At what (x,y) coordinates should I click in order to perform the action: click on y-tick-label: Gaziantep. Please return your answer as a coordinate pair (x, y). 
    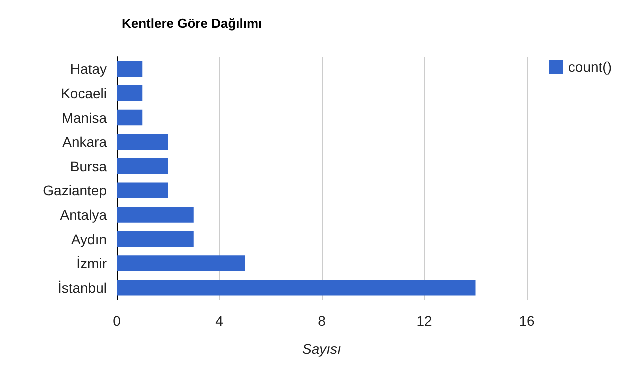
    Looking at the image, I should click on (75, 190).